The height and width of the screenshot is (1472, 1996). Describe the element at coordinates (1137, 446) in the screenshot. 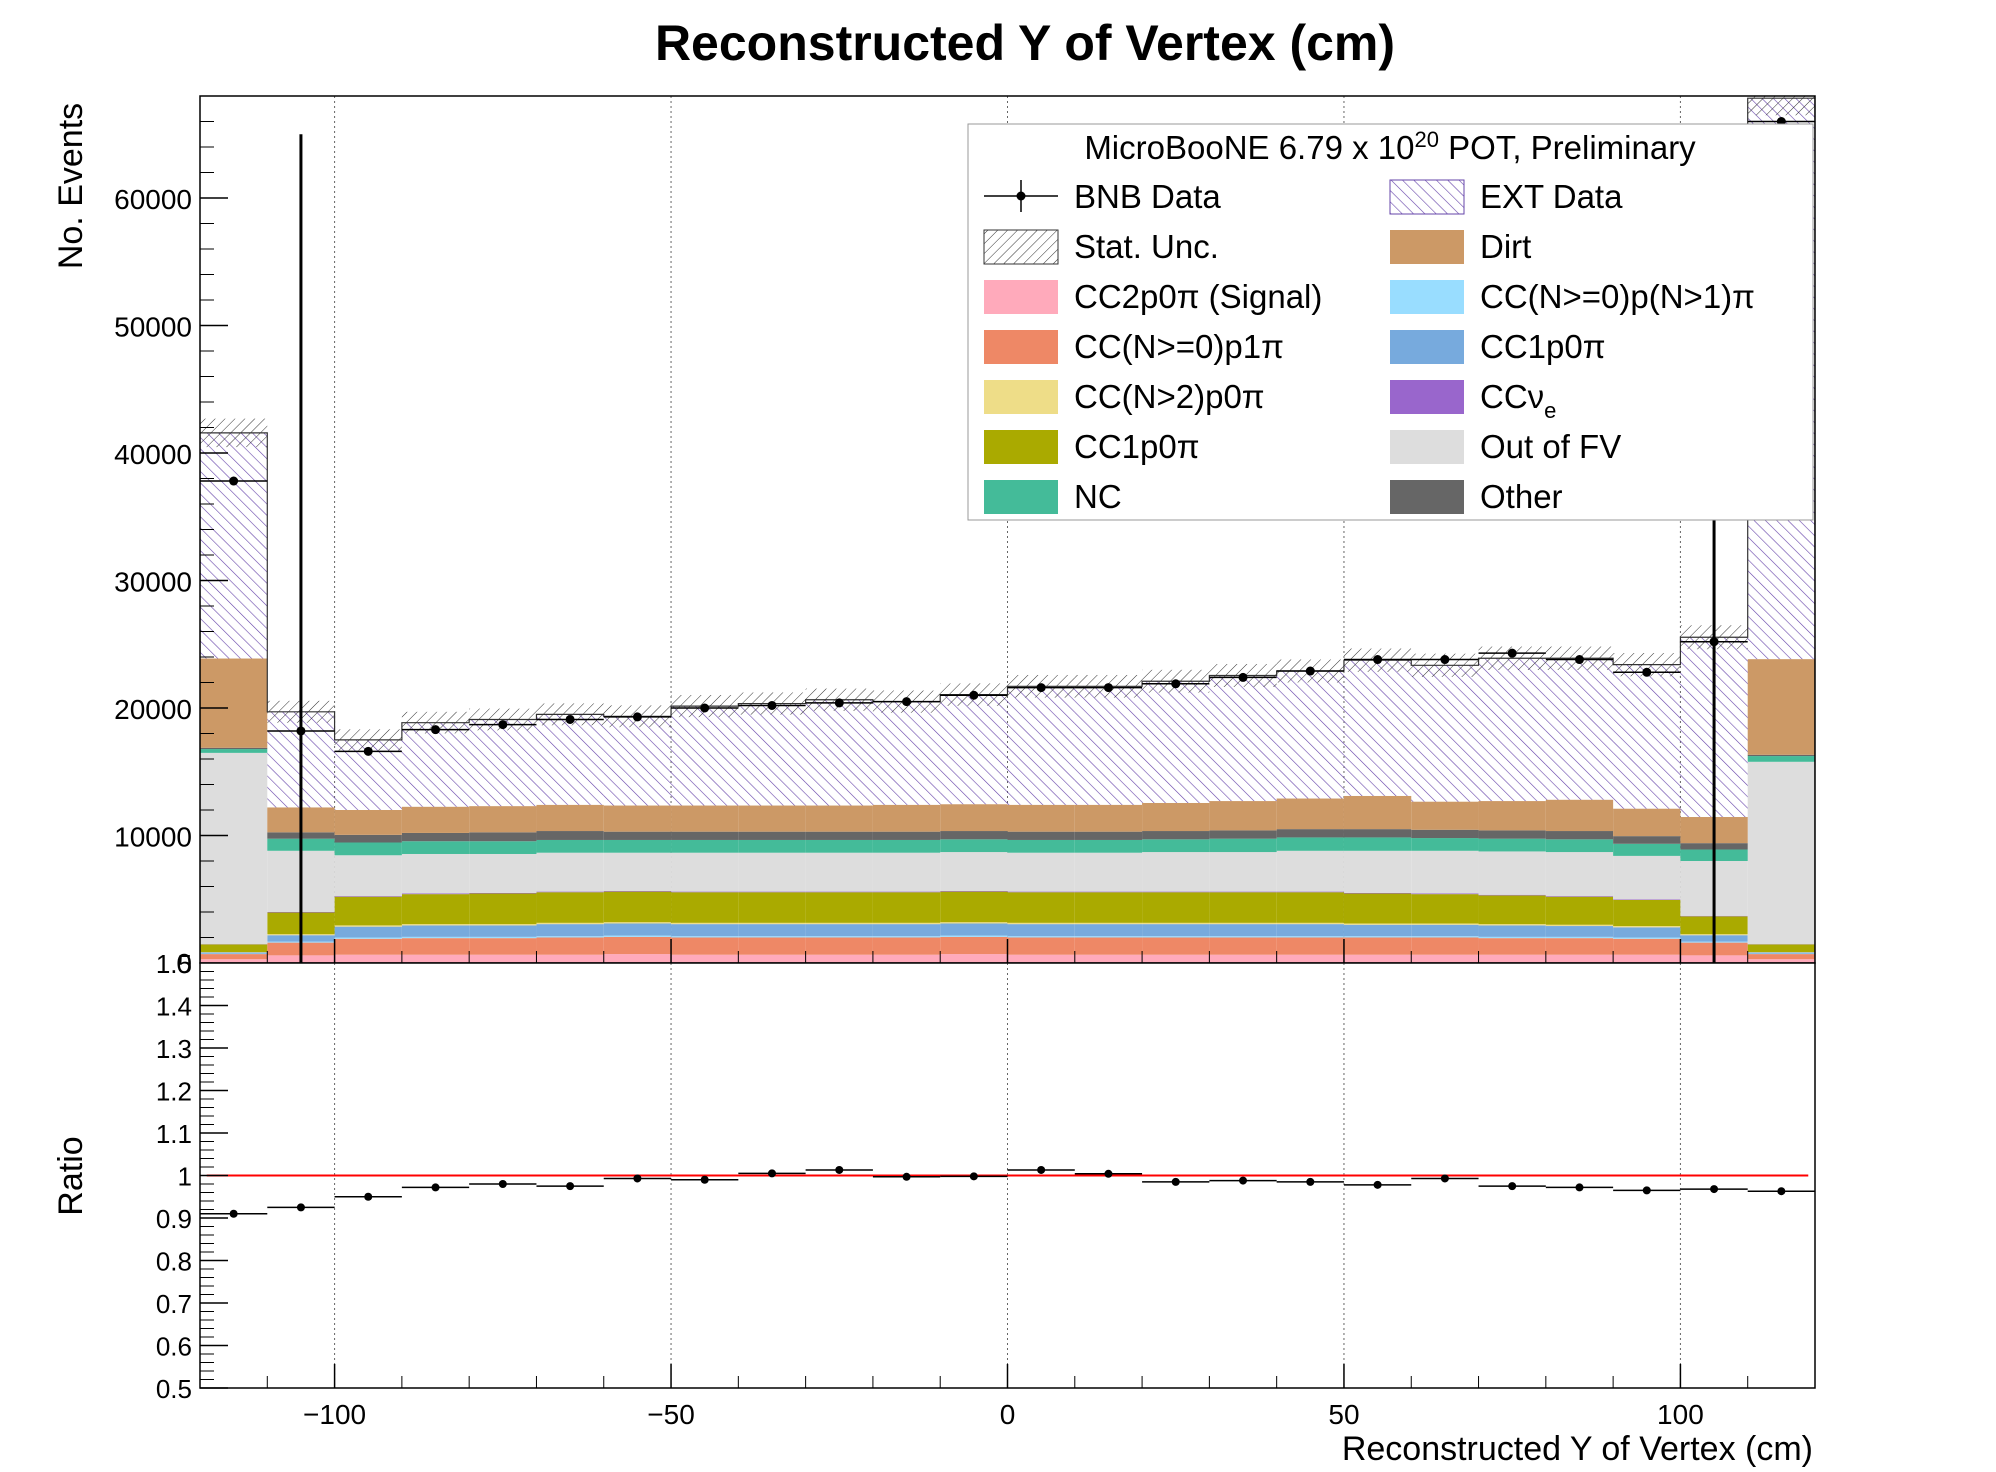

I see `legend-label-10: CC1p0π` at that location.